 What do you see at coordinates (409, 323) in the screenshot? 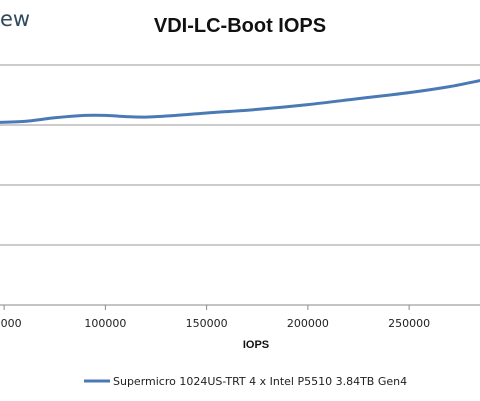
I see `x-tick-label-4: 250000` at bounding box center [409, 323].